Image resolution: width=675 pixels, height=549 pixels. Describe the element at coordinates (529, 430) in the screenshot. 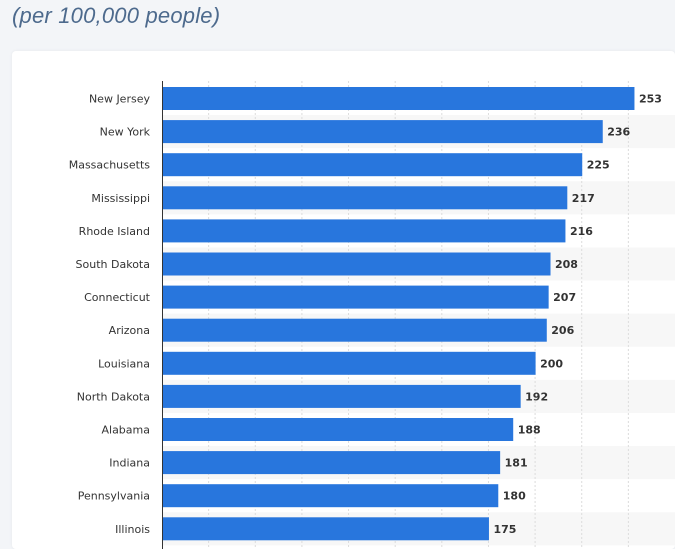

I see `value-label: 188` at that location.